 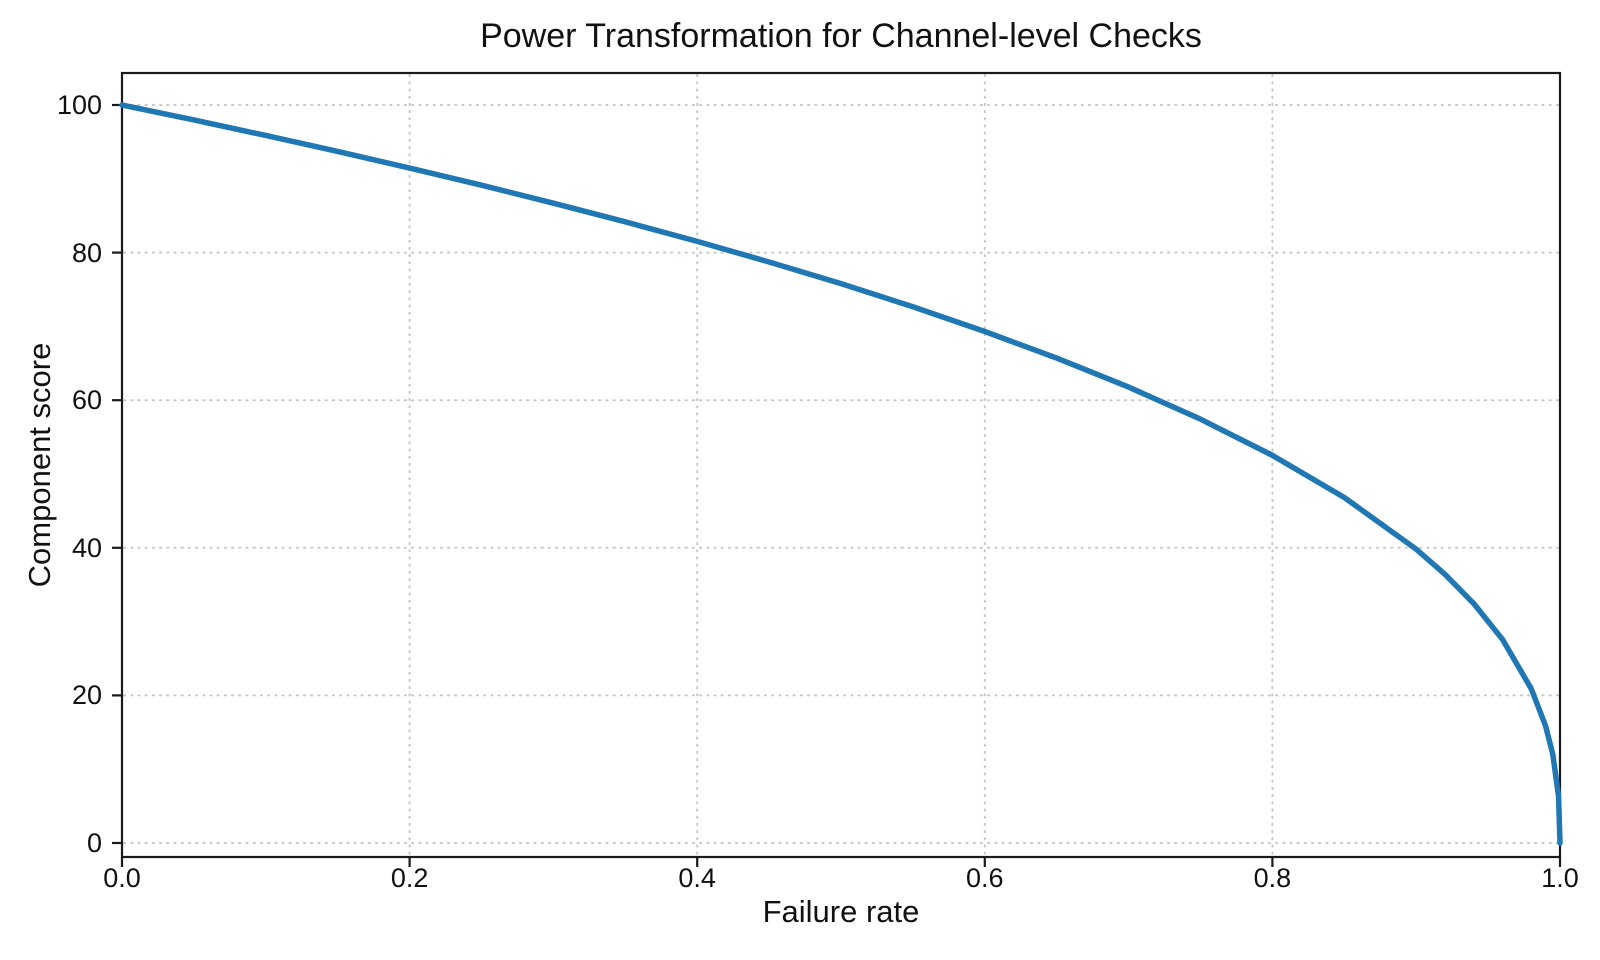 I want to click on x-tick-label: 0.4, so click(x=697, y=878).